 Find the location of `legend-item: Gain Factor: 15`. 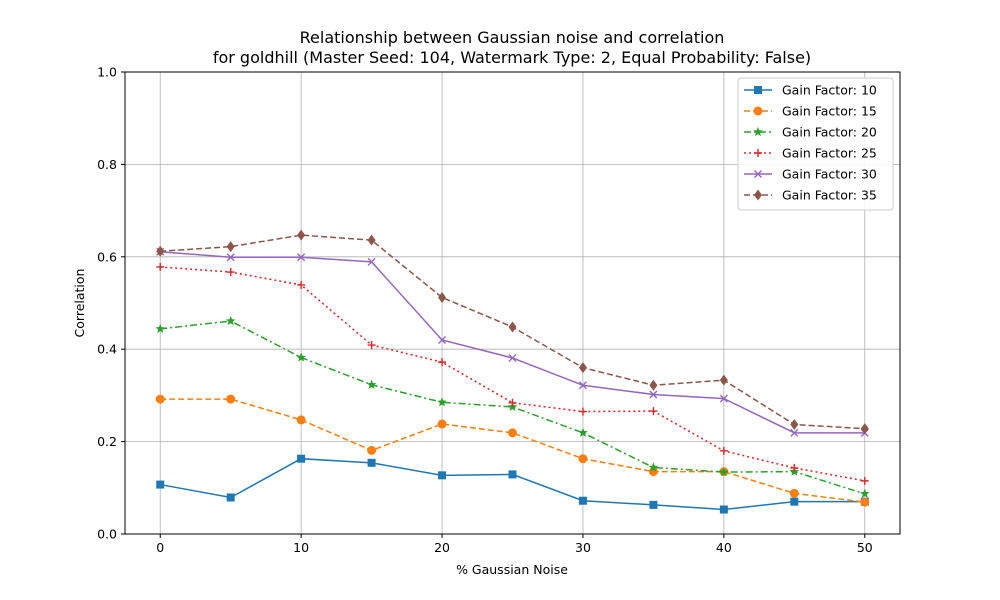

legend-item: Gain Factor: 15 is located at coordinates (810, 111).